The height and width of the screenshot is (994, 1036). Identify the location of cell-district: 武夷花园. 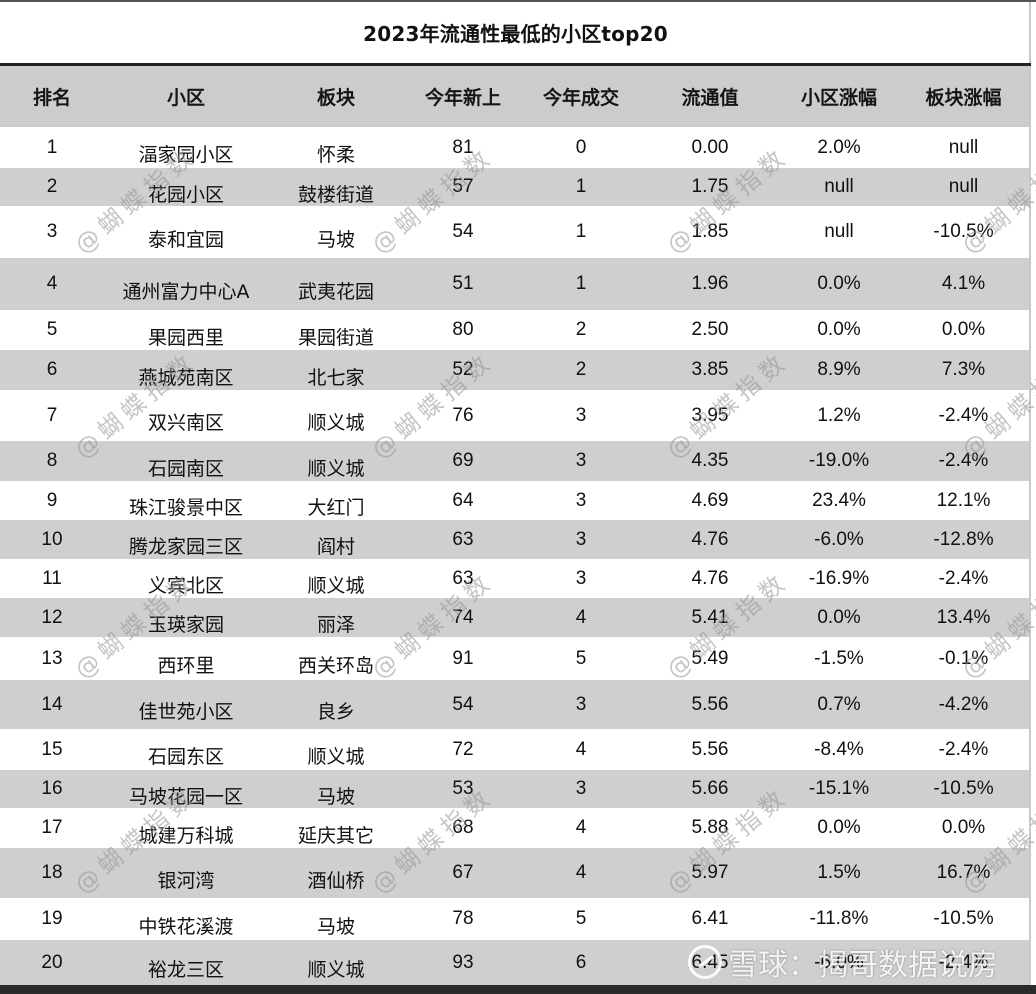
(335, 291).